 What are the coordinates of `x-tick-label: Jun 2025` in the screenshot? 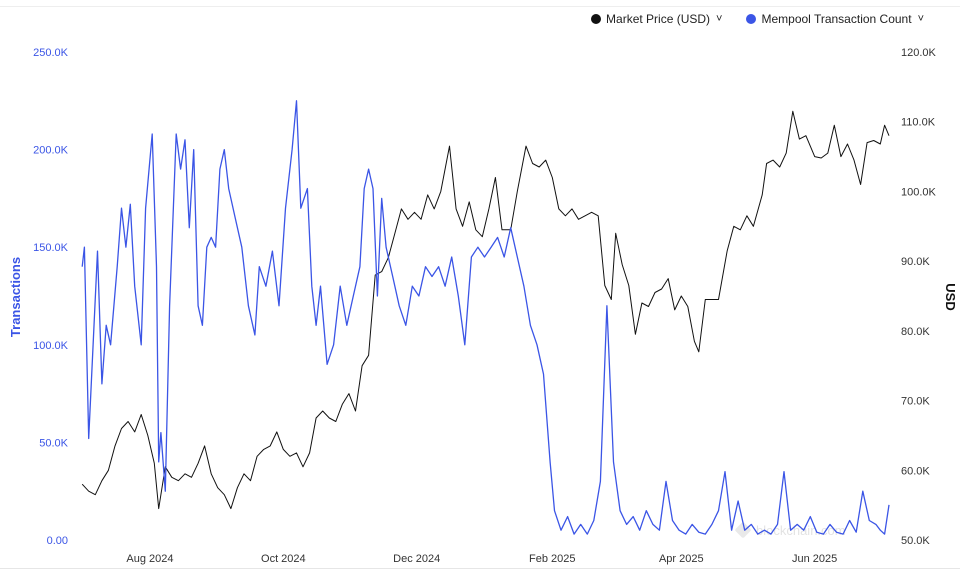 It's located at (814, 559).